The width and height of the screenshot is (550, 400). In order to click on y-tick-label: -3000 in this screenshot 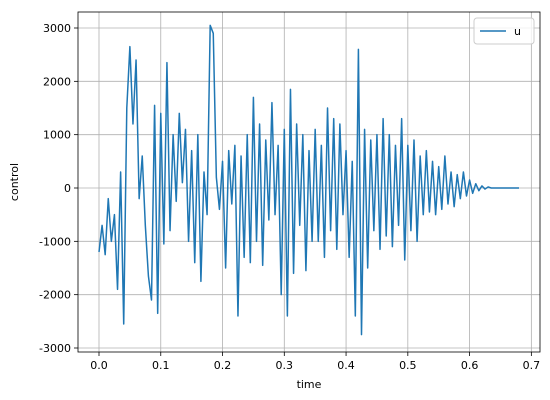, I will do `click(55, 348)`.